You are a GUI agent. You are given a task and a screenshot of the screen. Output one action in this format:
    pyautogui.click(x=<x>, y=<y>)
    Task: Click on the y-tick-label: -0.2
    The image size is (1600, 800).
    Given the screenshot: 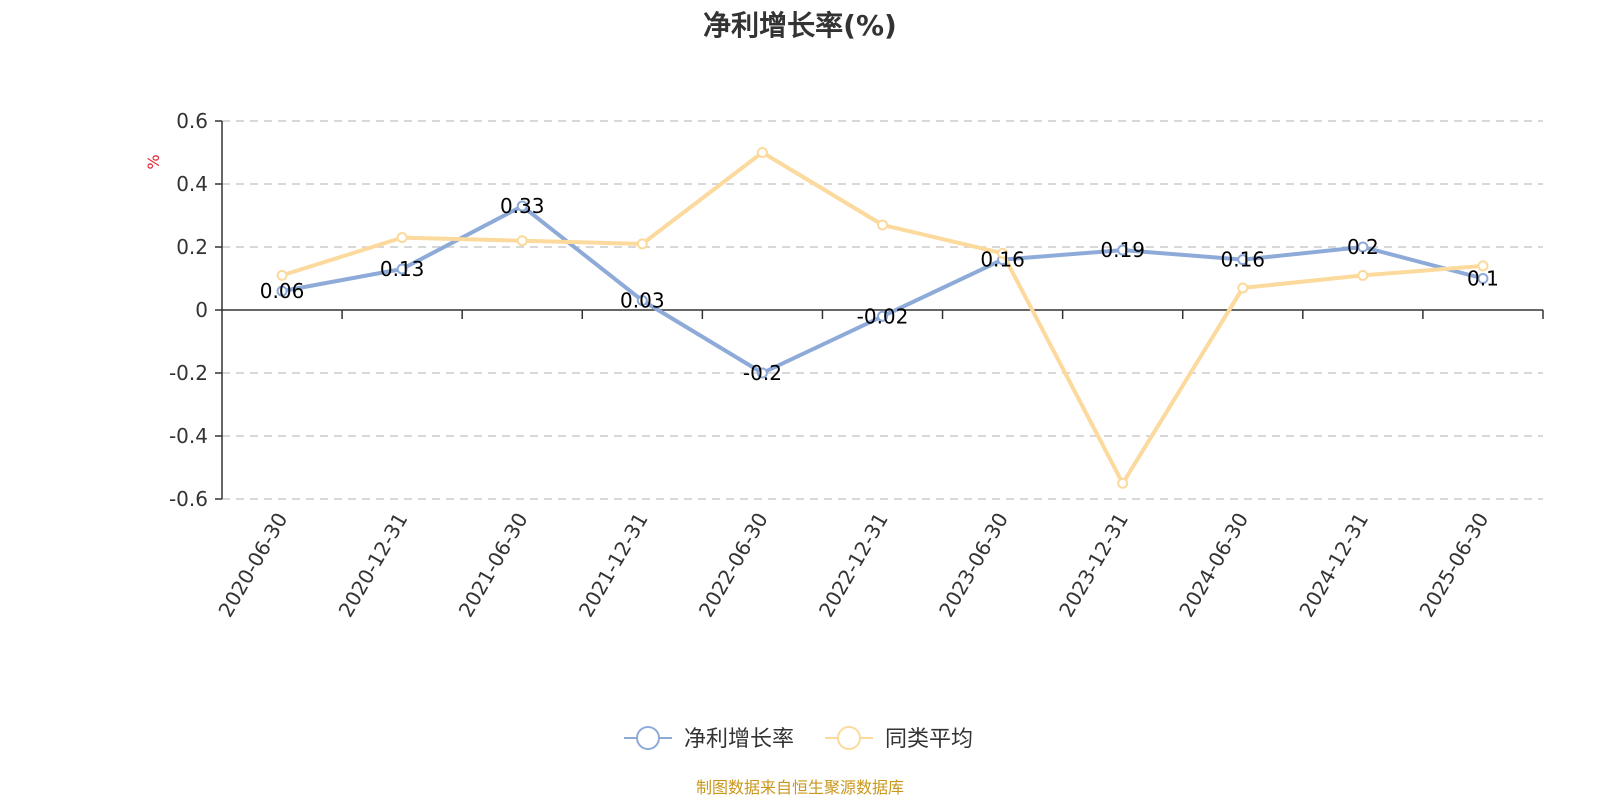 What is the action you would take?
    pyautogui.click(x=188, y=373)
    